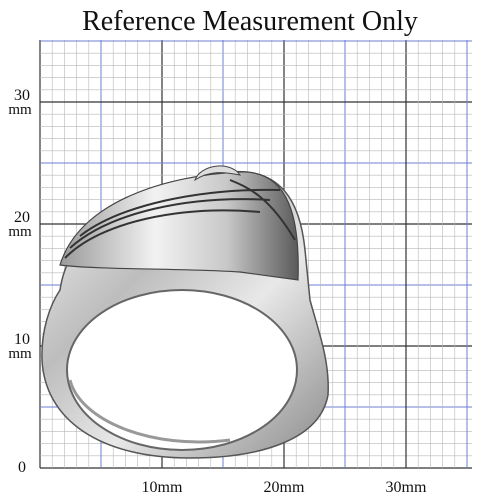 Image resolution: width=500 pixels, height=500 pixels. I want to click on x-label: 30mm, so click(406, 487).